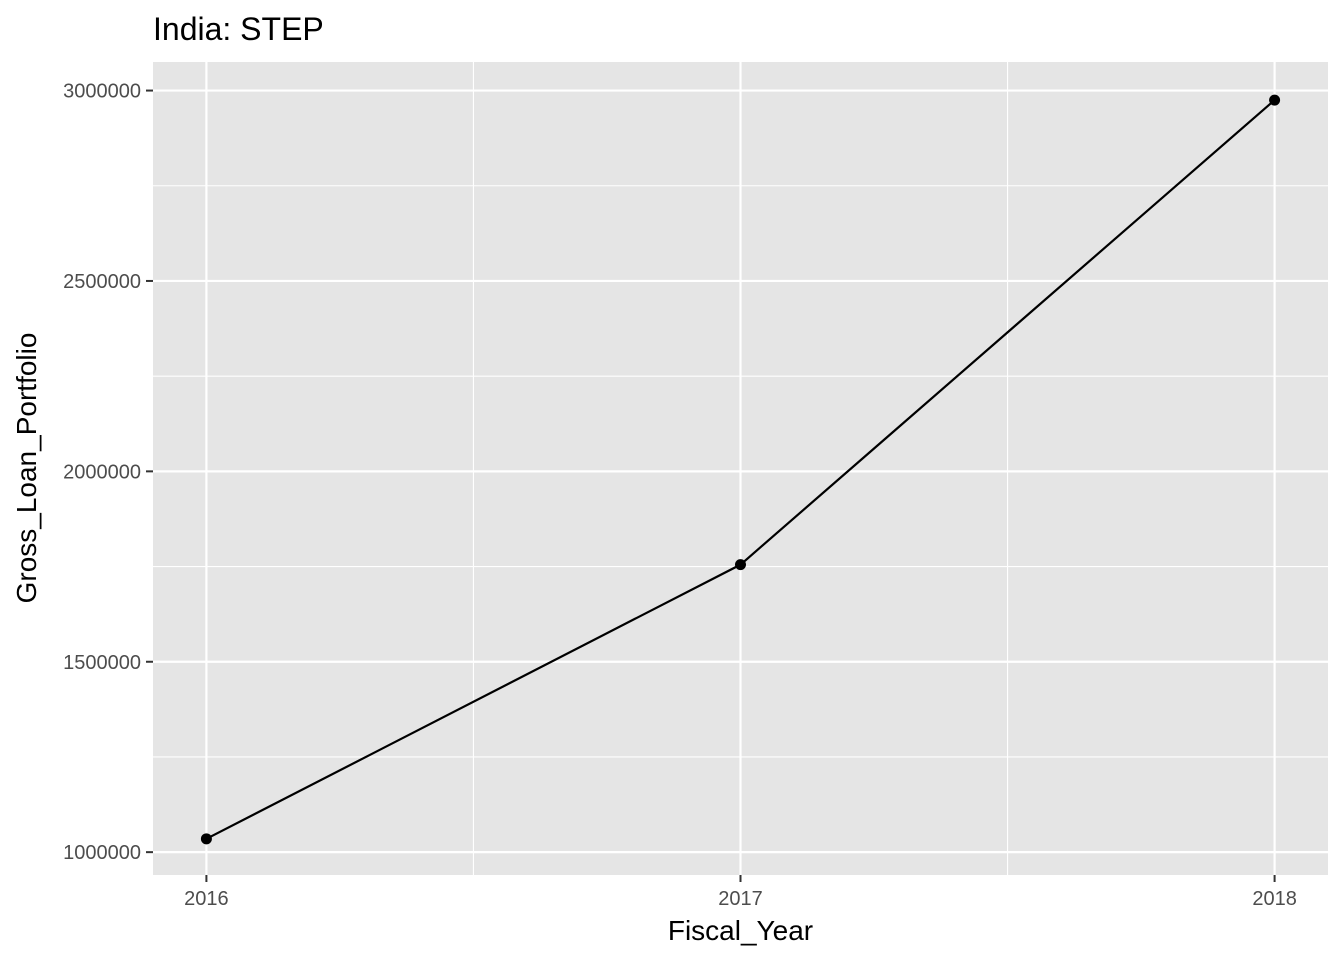  I want to click on x-axis-title: Fiscal_Year, so click(740, 930).